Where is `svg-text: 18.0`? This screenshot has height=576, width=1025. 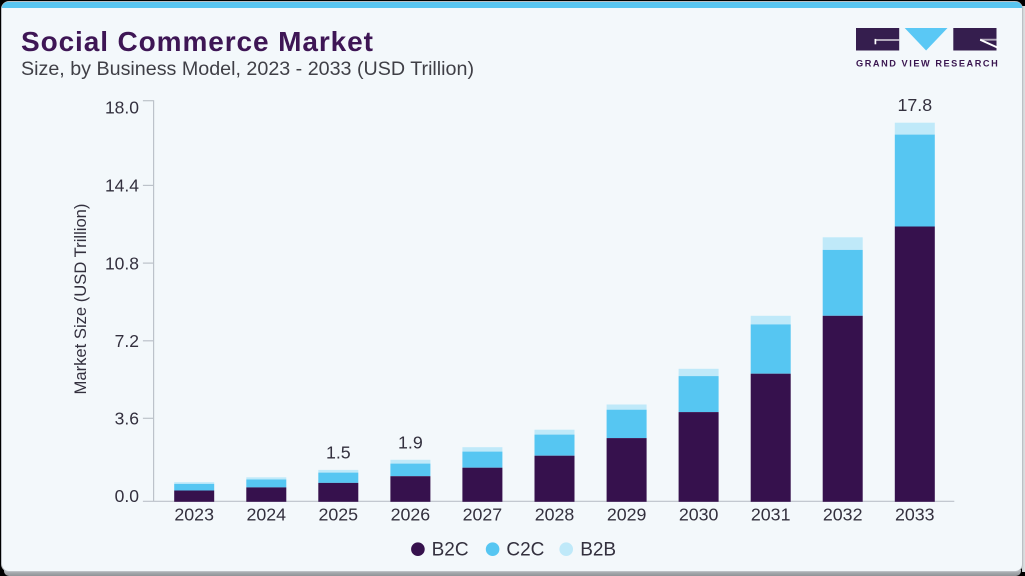 svg-text: 18.0 is located at coordinates (122, 108).